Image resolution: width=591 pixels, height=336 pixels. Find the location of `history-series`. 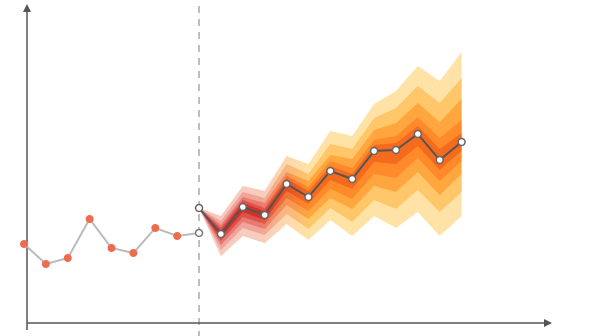

history-series is located at coordinates (112, 241).